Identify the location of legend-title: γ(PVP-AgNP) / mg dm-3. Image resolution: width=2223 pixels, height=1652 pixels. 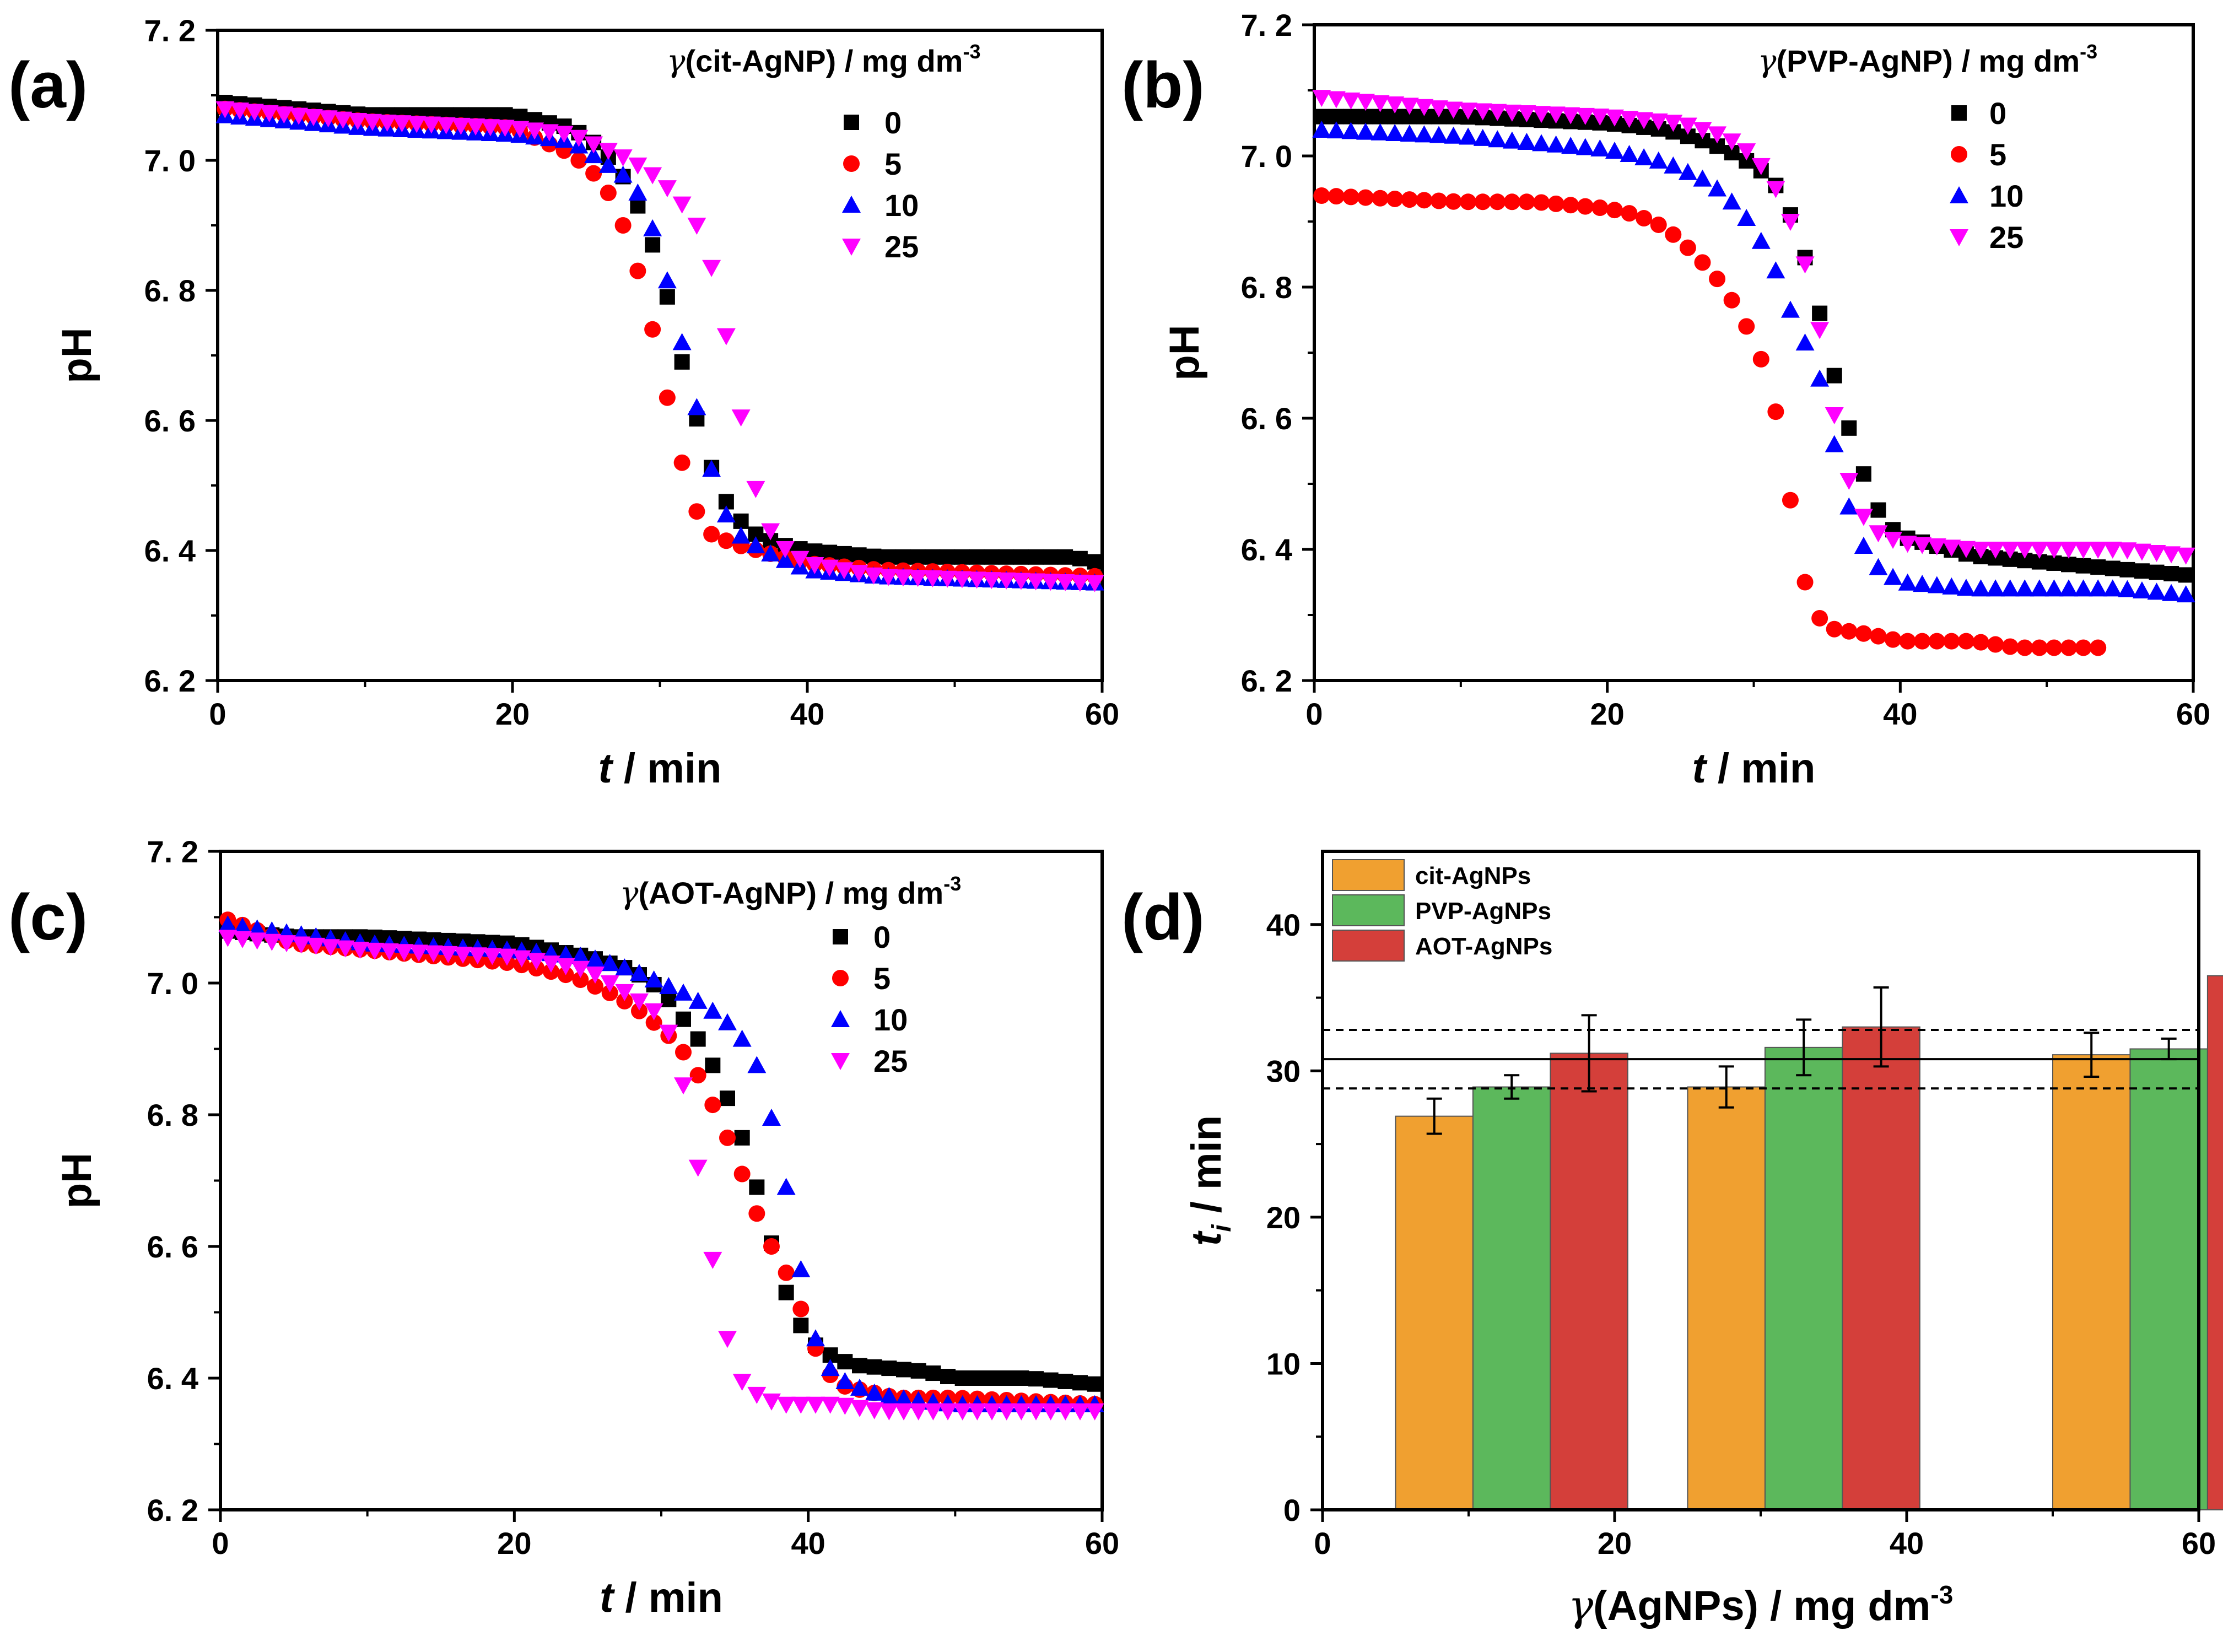
(1927, 59).